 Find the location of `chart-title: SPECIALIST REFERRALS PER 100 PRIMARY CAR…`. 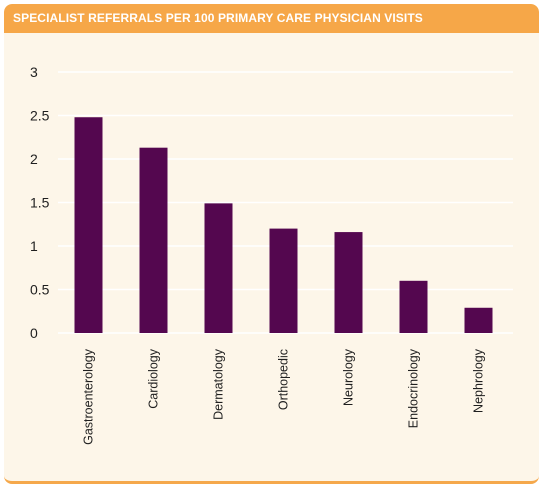

chart-title: SPECIALIST REFERRALS PER 100 PRIMARY CAR… is located at coordinates (271, 18).